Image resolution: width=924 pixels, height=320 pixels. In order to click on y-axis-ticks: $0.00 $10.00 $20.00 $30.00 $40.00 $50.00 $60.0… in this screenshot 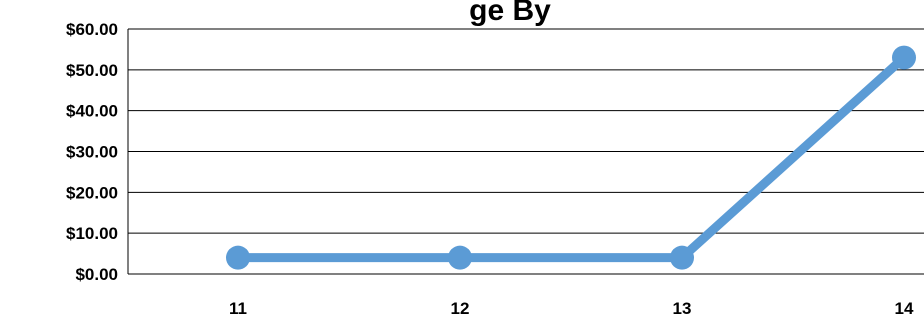, I will do `click(92, 152)`.